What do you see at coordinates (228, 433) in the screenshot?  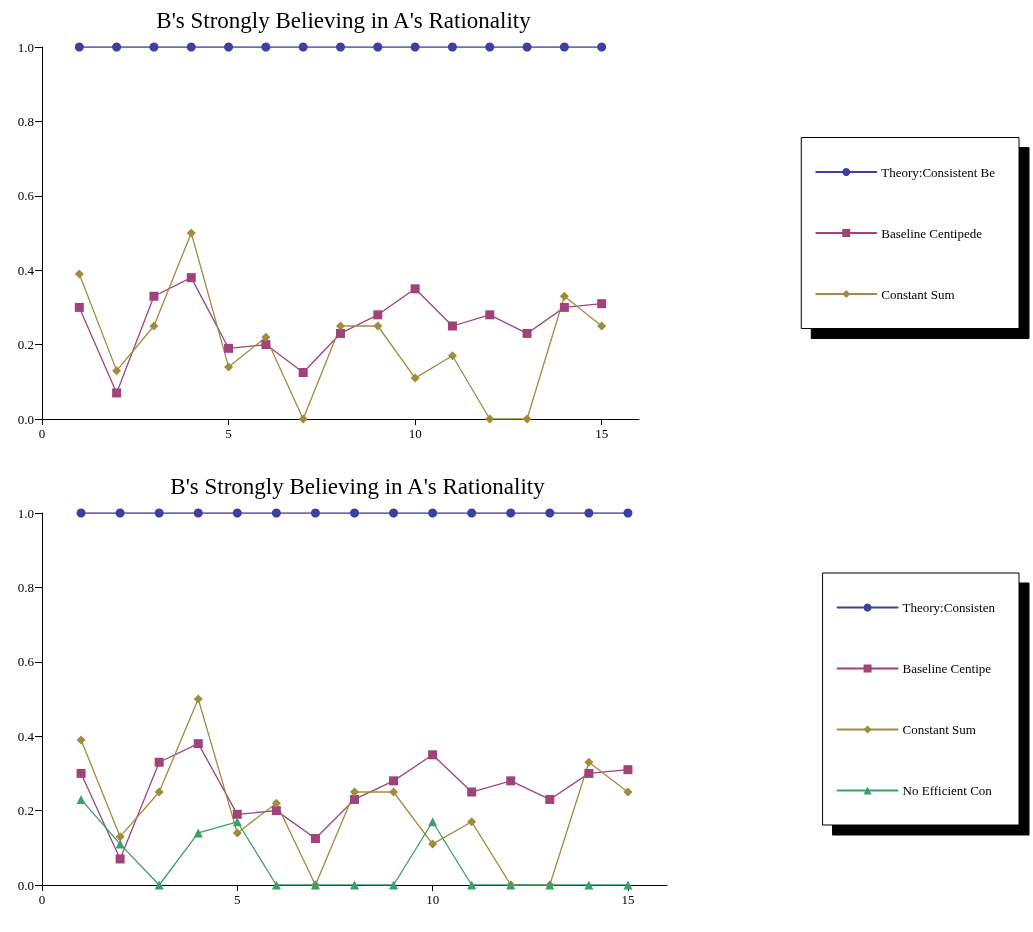 I see `x-tick-label: 5` at bounding box center [228, 433].